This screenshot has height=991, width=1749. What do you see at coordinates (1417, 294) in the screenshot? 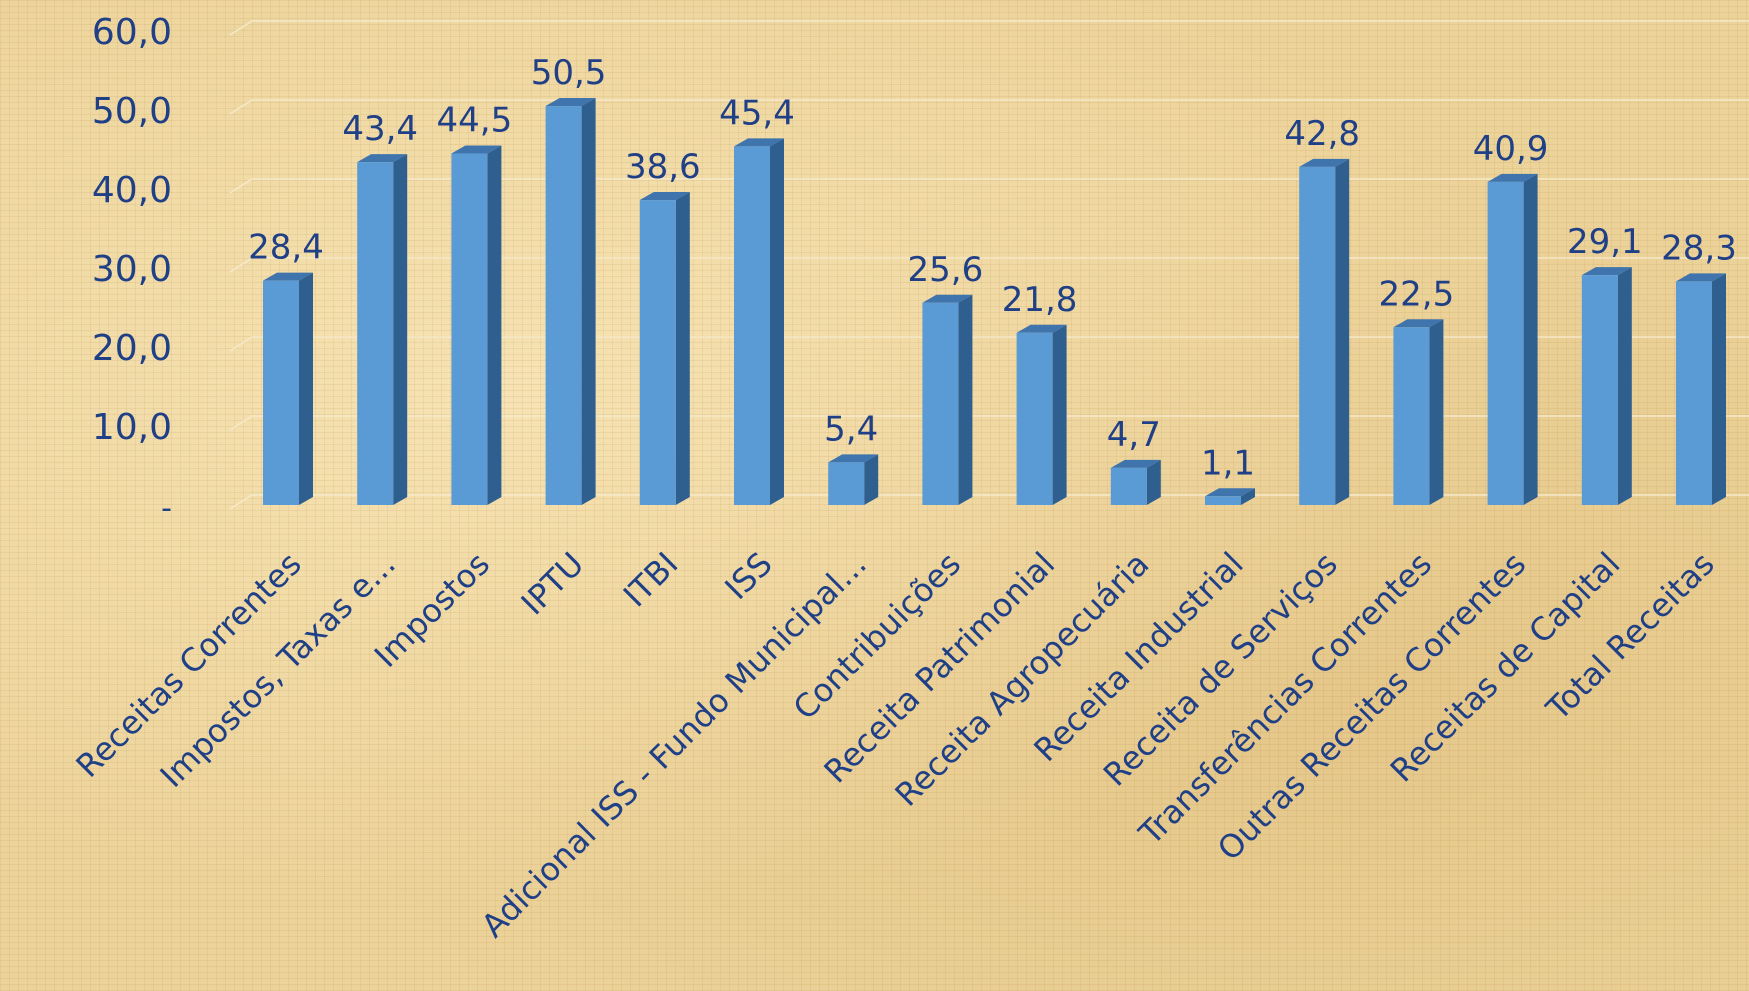
I see `data-label: 22,5` at bounding box center [1417, 294].